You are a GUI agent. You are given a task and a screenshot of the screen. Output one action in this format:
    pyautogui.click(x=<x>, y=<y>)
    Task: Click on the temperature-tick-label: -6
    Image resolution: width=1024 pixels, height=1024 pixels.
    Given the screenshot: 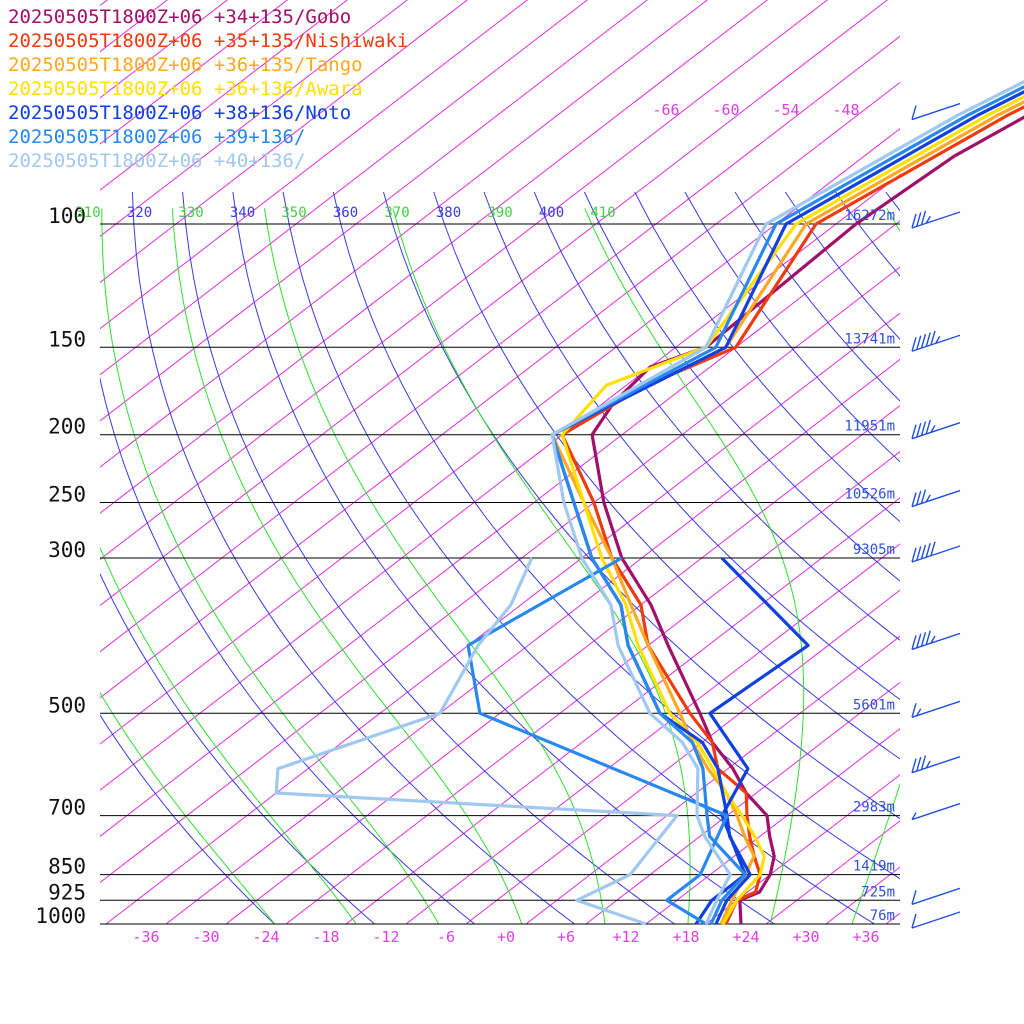 What is the action you would take?
    pyautogui.click(x=446, y=937)
    